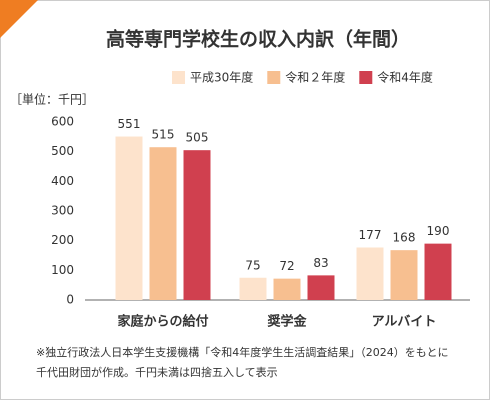  I want to click on y-tick-label: 300, so click(62, 211).